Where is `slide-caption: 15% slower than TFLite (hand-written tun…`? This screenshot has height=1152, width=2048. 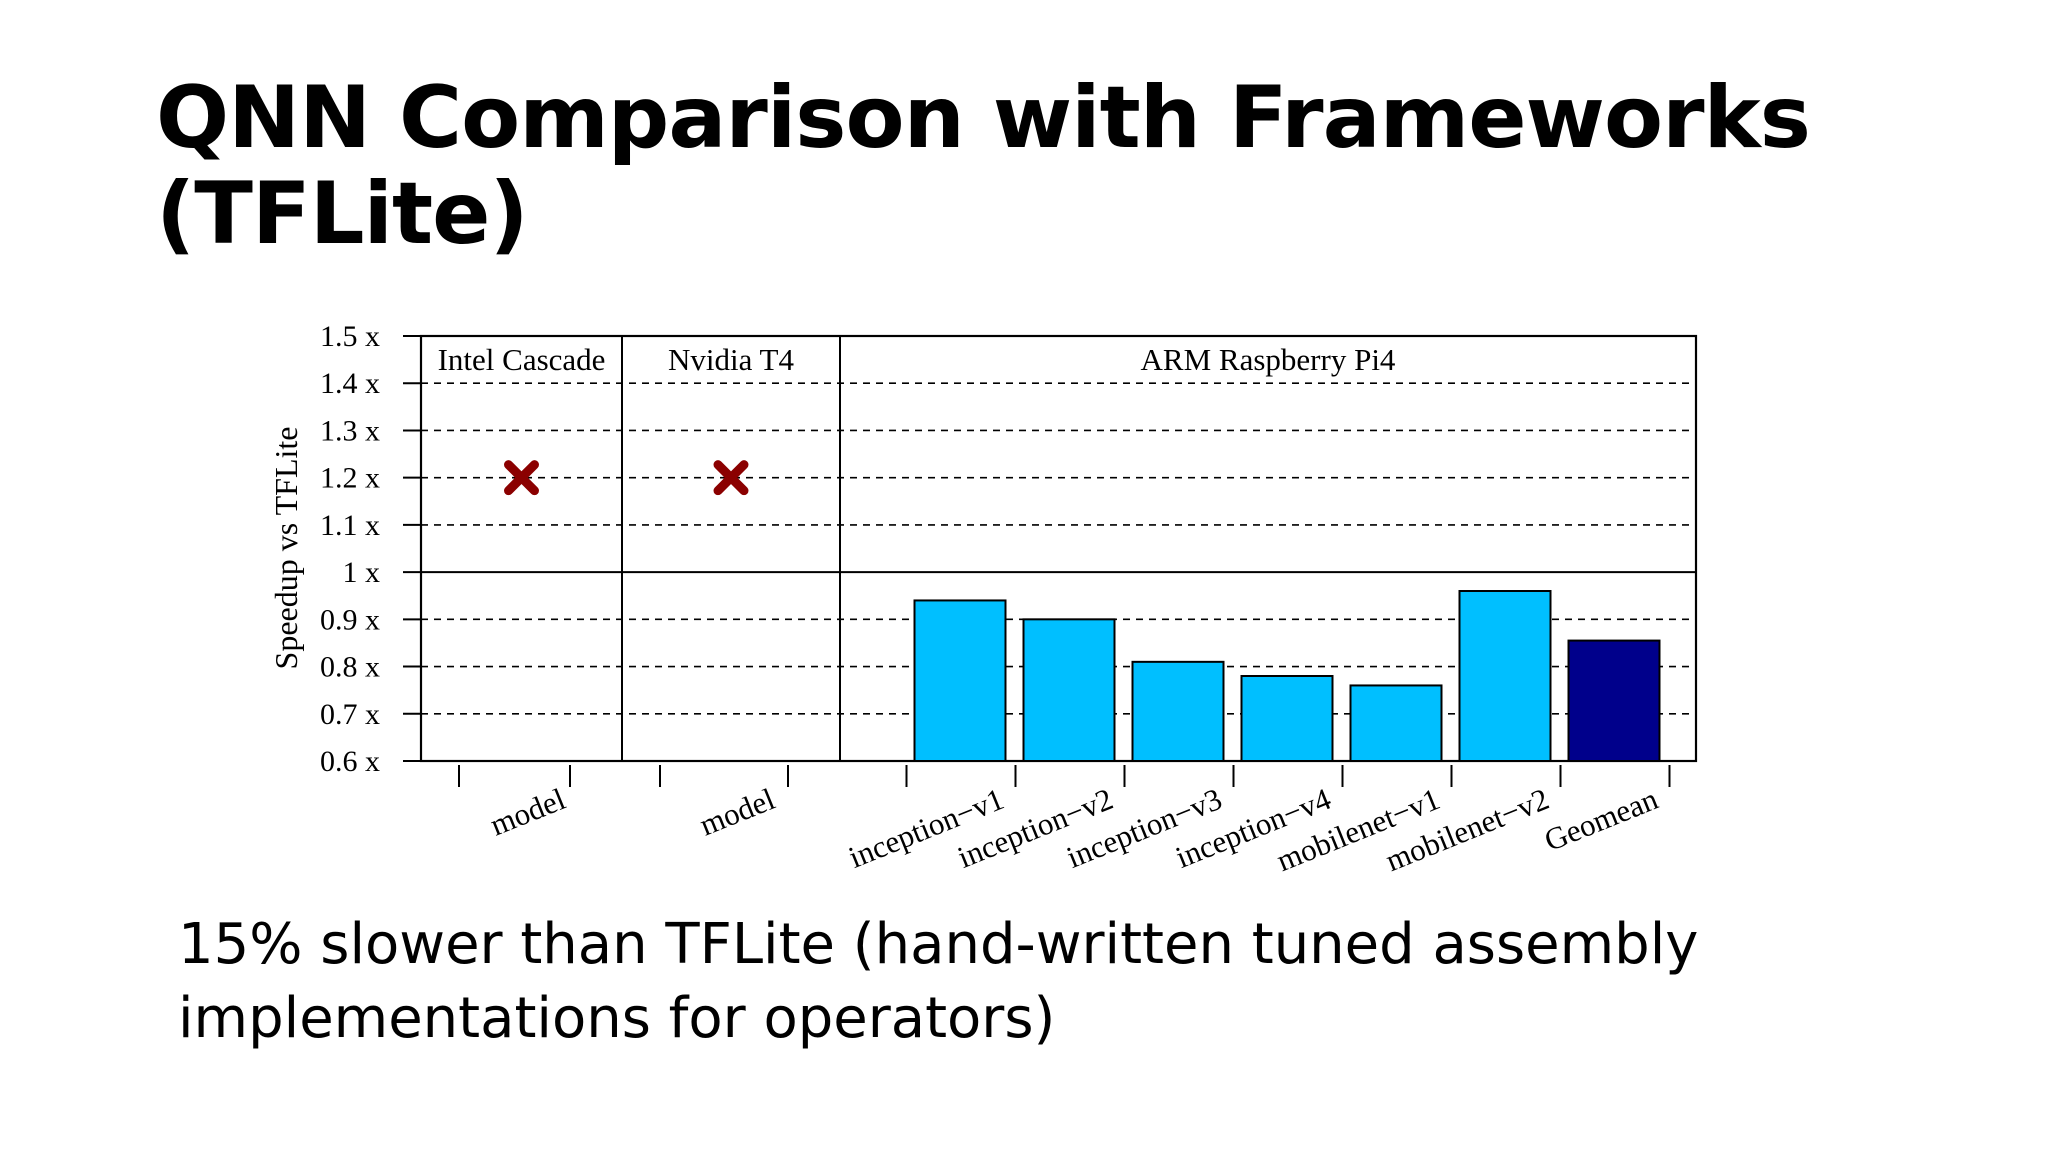 slide-caption: 15% slower than TFLite (hand-written tun… is located at coordinates (938, 982).